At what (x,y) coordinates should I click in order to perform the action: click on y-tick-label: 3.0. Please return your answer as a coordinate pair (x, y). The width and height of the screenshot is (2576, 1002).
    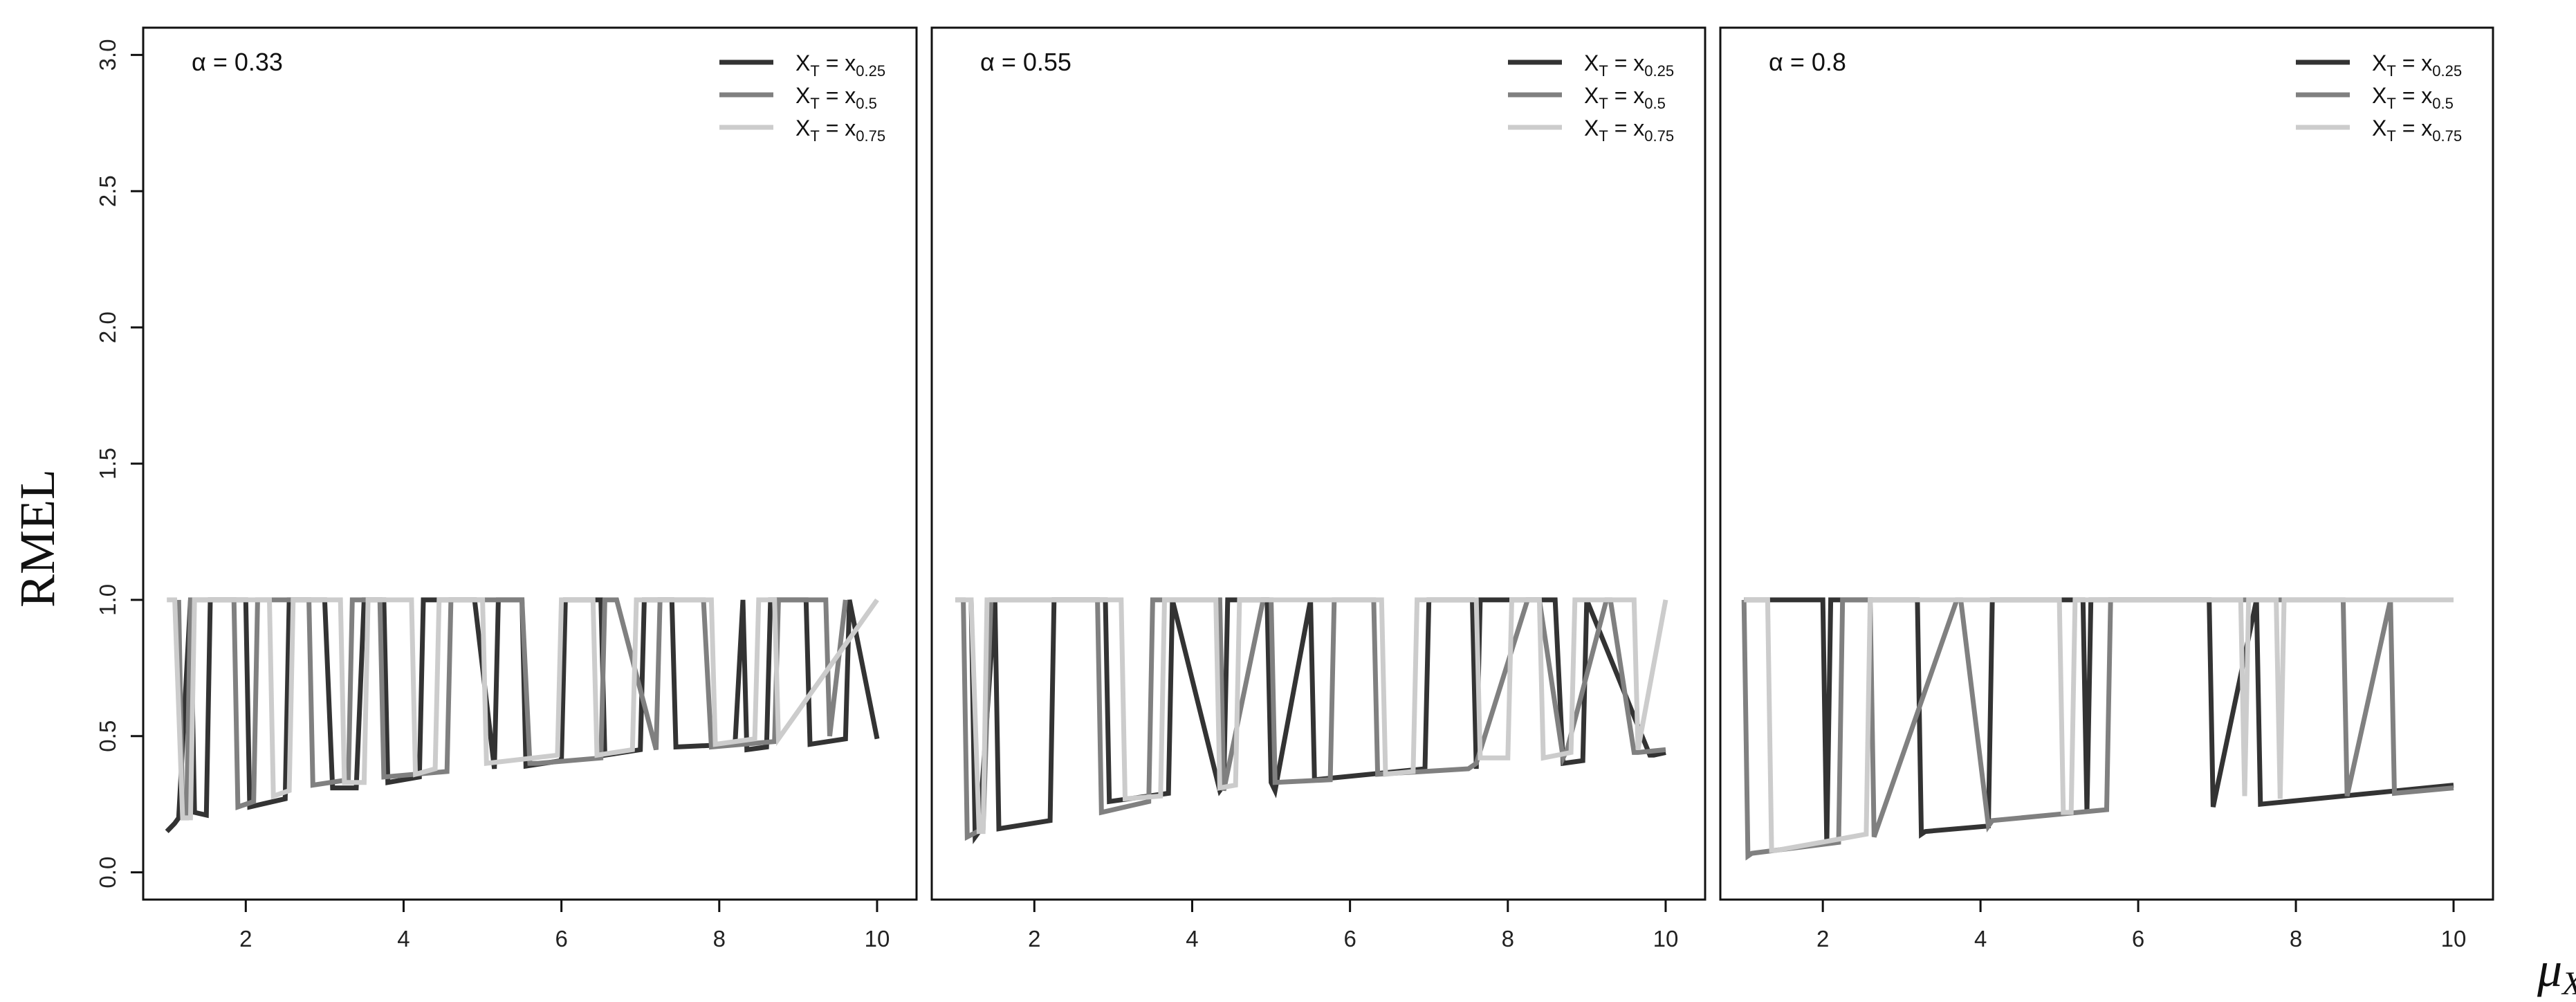
    Looking at the image, I should click on (107, 55).